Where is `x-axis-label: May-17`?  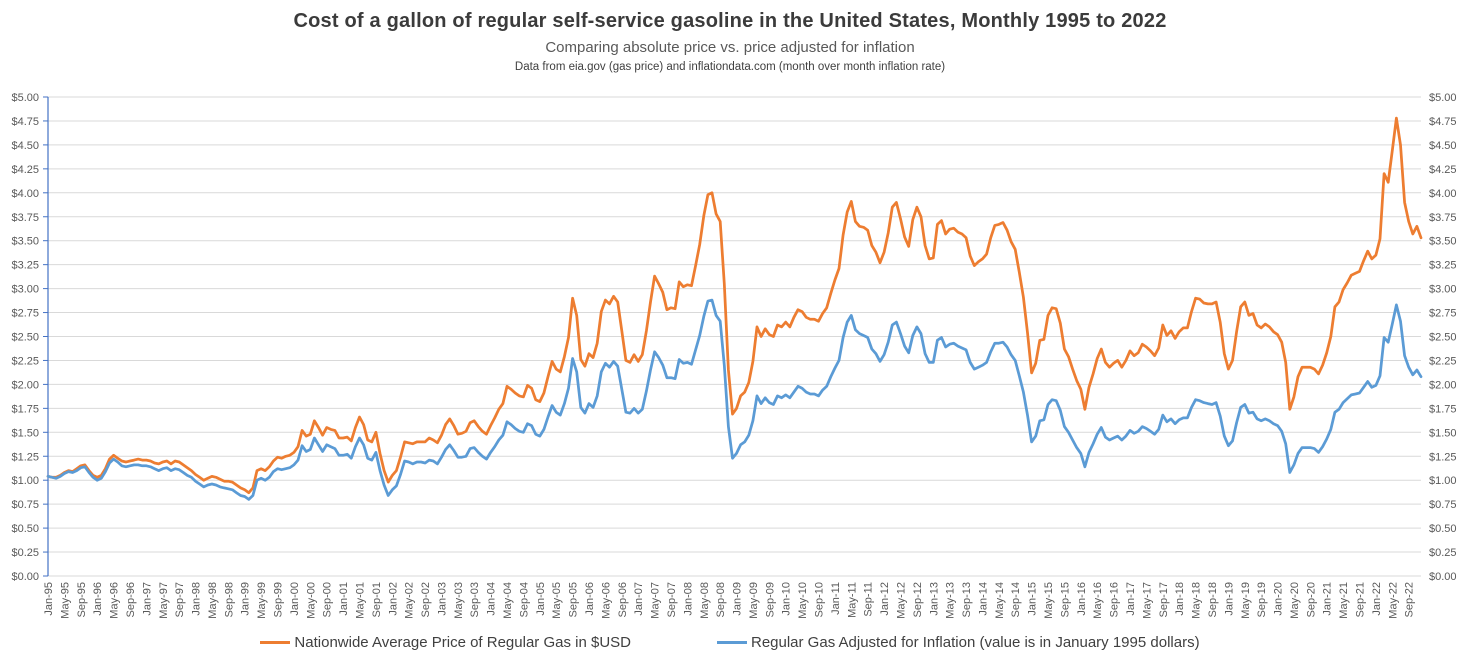 x-axis-label: May-17 is located at coordinates (1147, 600).